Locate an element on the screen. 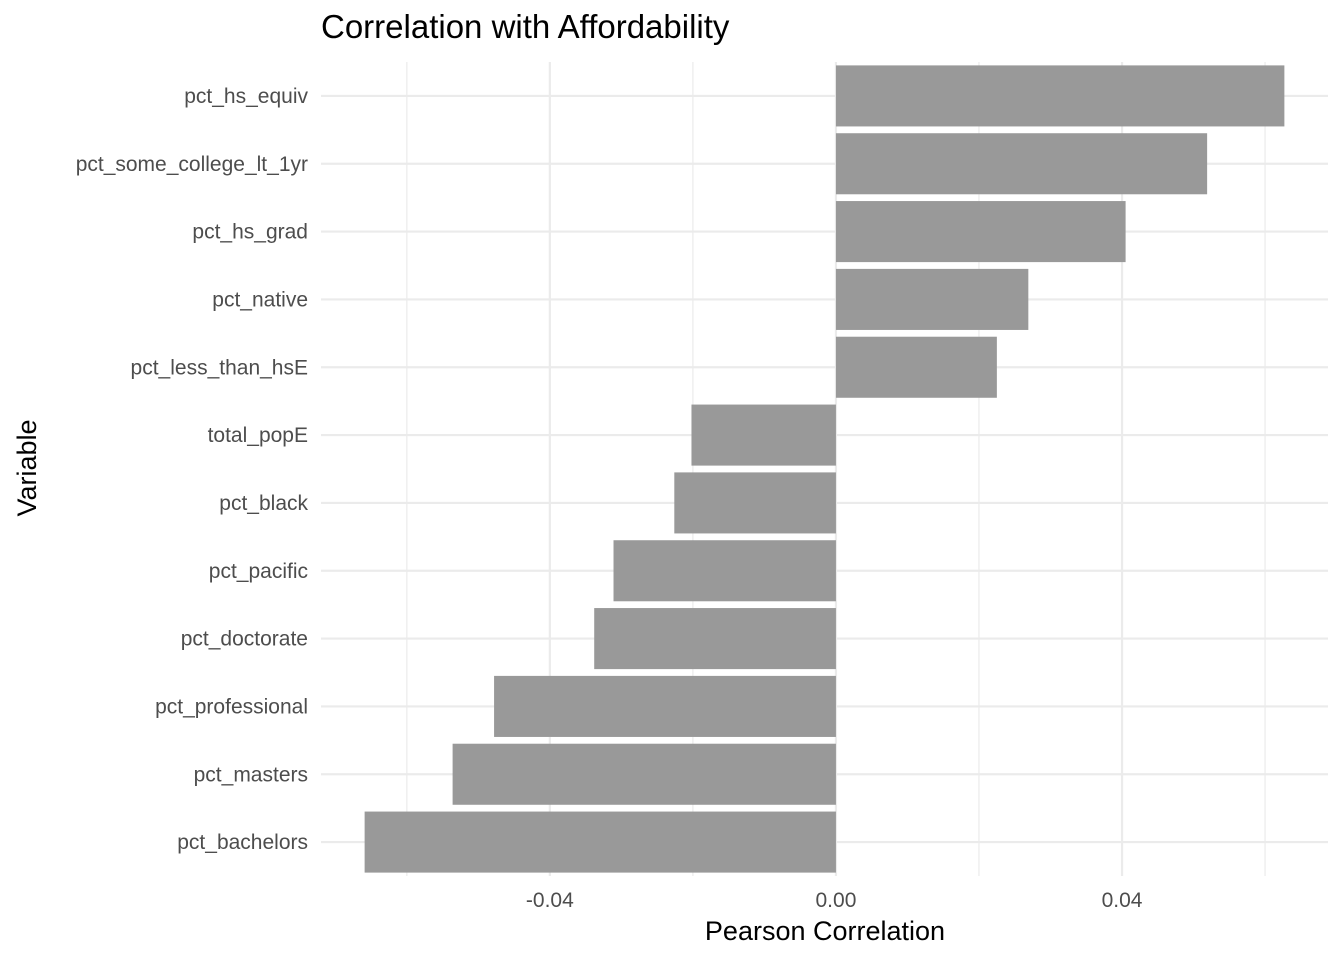 This screenshot has width=1344, height=960. y-tick-label: pct_doctorate is located at coordinates (244, 639).